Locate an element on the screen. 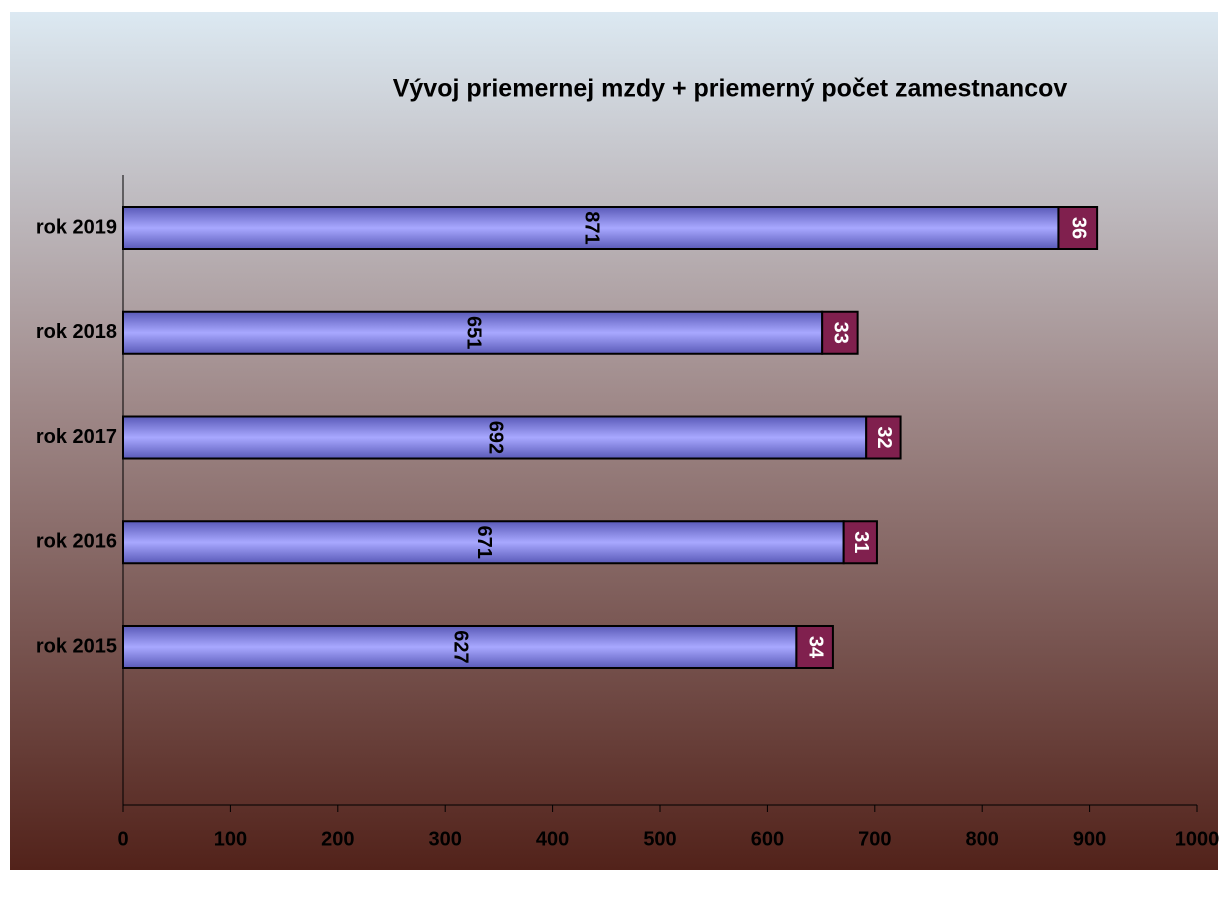  data-label: 871 is located at coordinates (591, 227).